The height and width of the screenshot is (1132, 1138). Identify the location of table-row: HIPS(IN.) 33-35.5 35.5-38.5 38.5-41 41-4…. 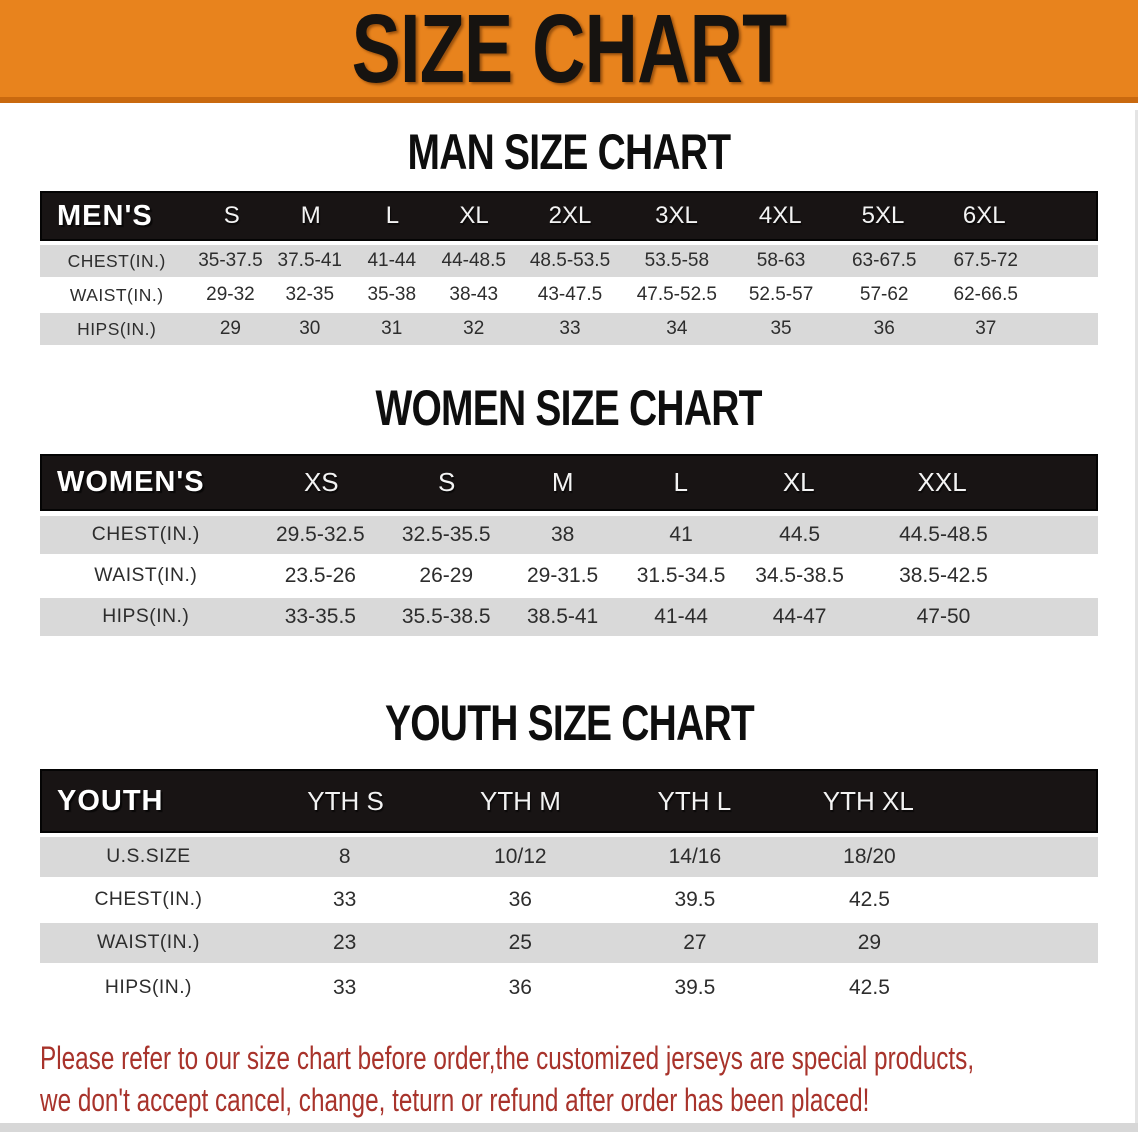
(569, 617).